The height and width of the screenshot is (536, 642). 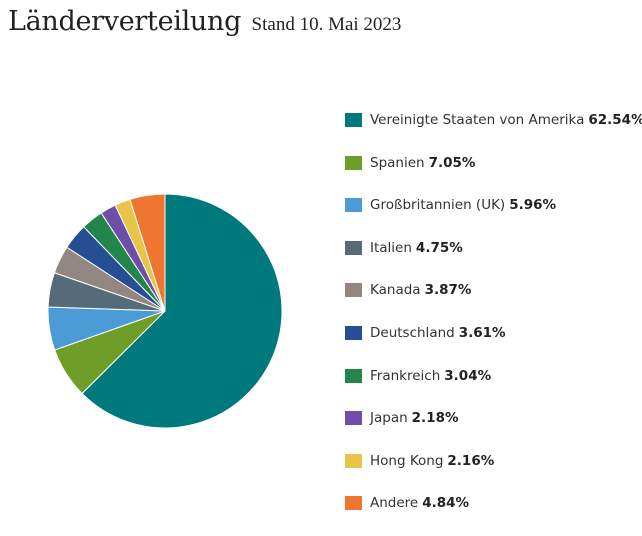 I want to click on legend-label: Japan, so click(x=389, y=418).